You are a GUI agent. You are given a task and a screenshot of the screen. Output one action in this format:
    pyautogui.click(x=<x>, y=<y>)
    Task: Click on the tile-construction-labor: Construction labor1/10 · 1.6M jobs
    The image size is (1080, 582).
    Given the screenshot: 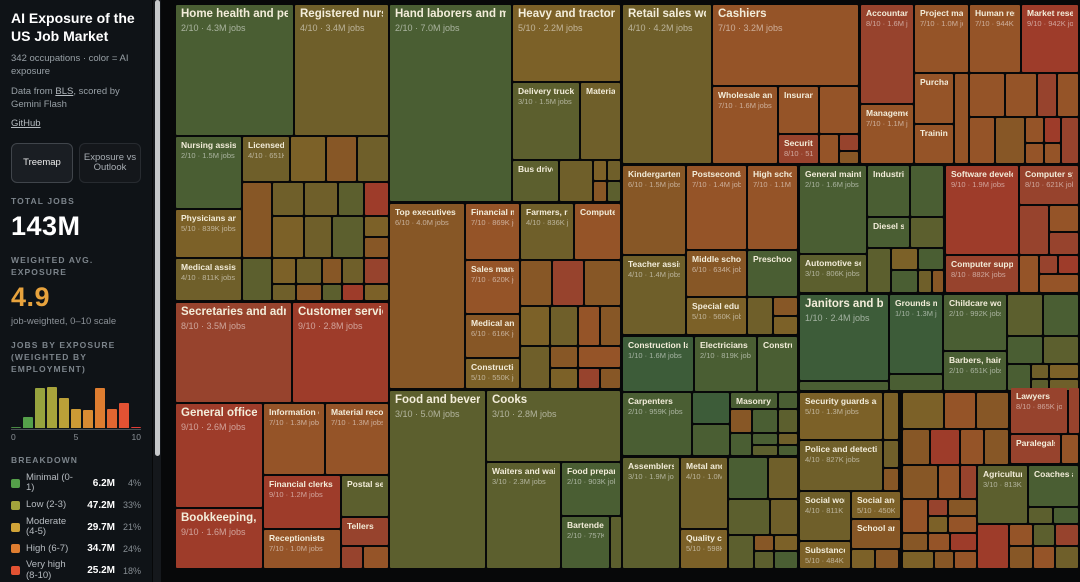 What is the action you would take?
    pyautogui.click(x=658, y=364)
    